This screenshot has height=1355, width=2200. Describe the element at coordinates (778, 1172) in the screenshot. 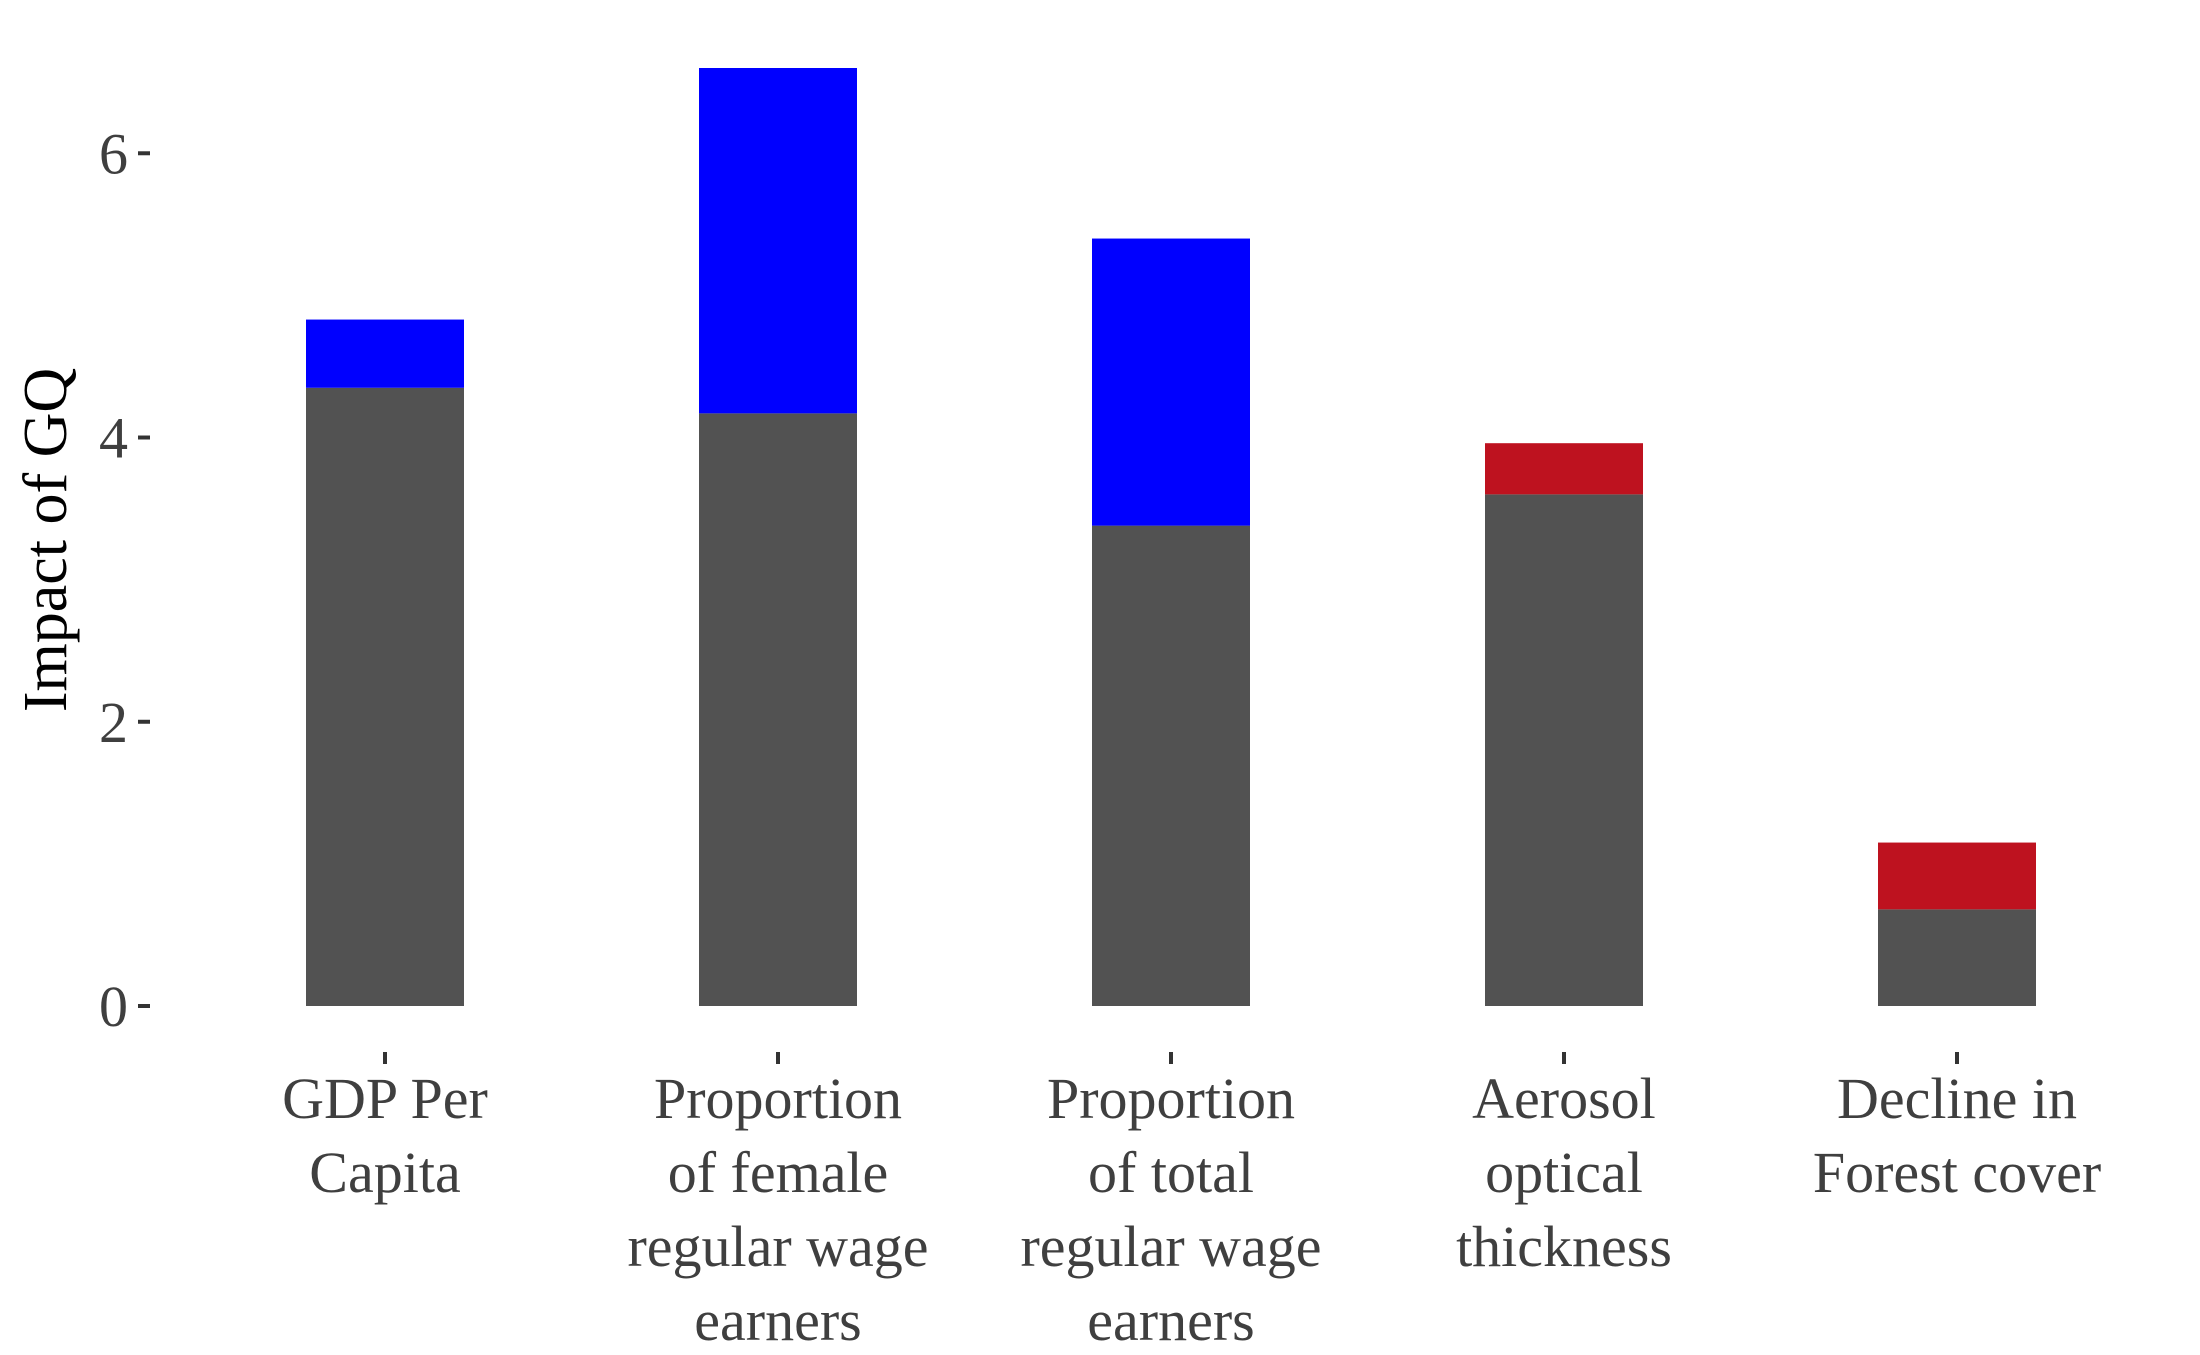

I see `x-tick-label-line: of female` at that location.